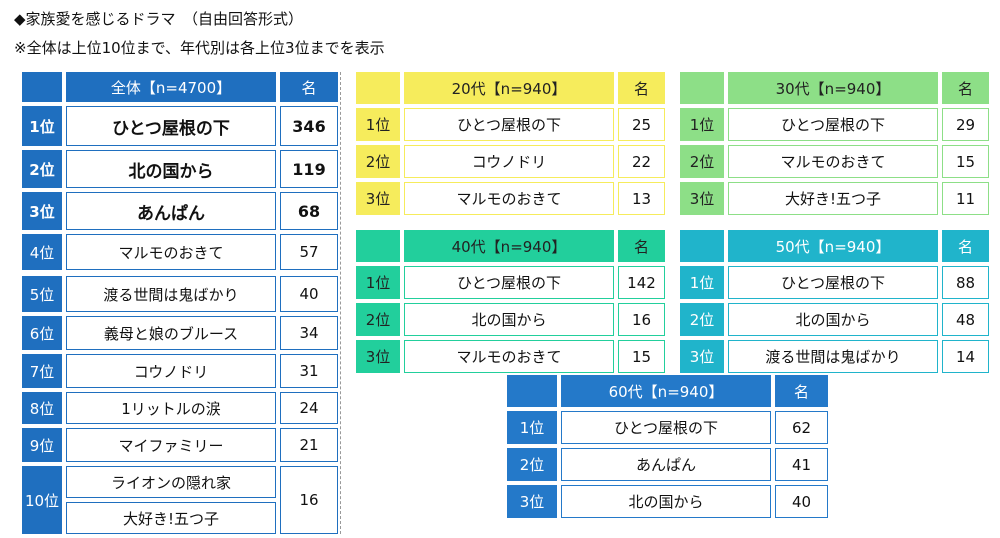  I want to click on count-cell: 14, so click(965, 356).